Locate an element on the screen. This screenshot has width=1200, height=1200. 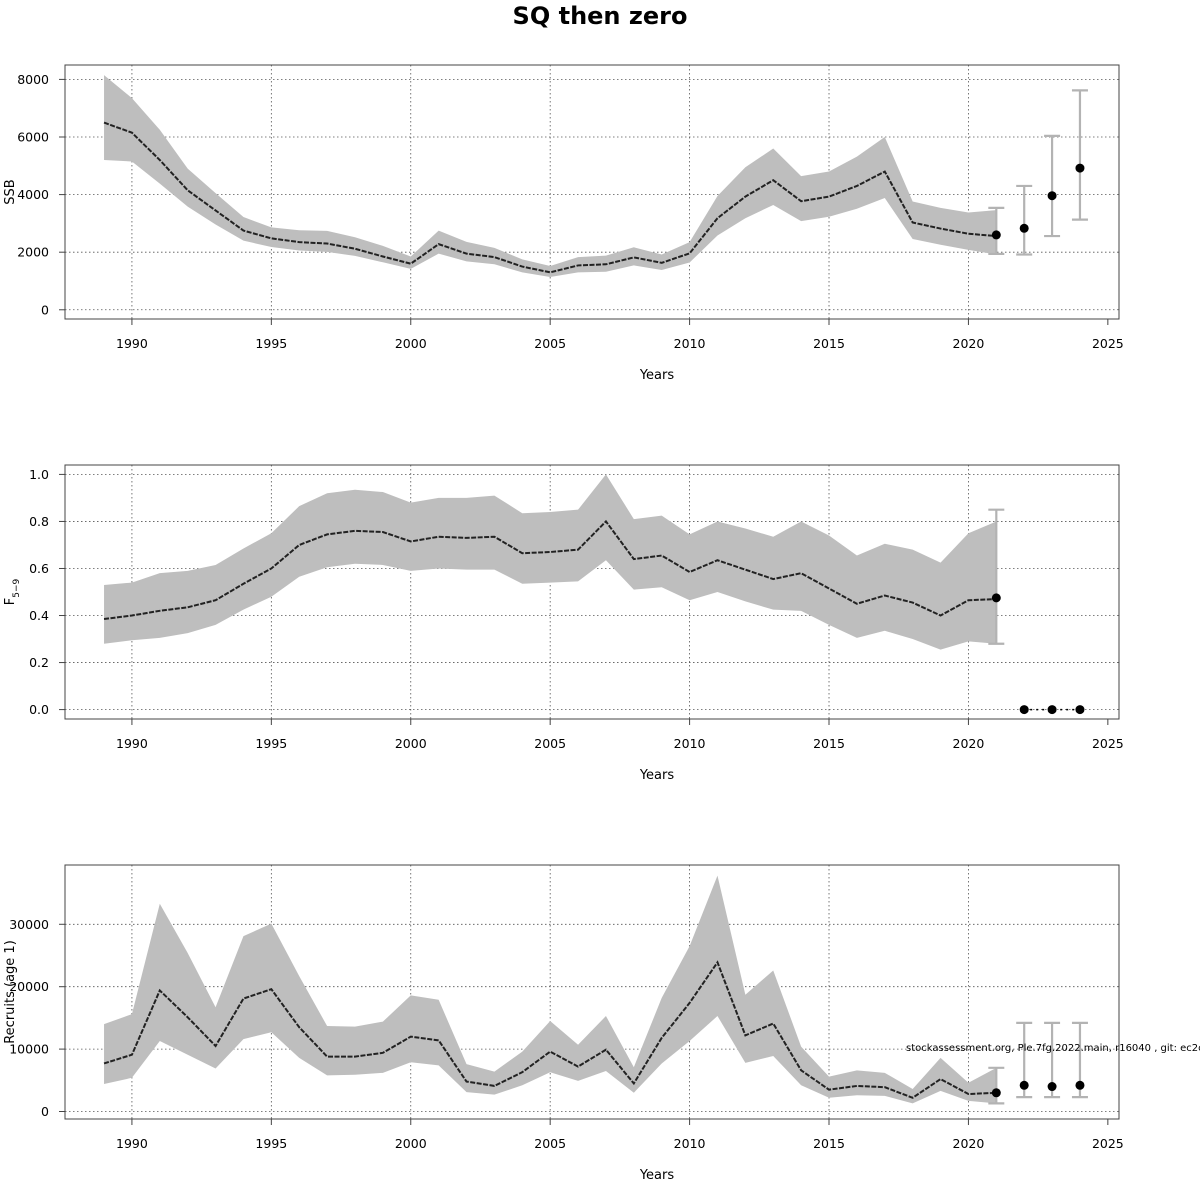
rec-xtick-label-2010: 2010 is located at coordinates (690, 1143).